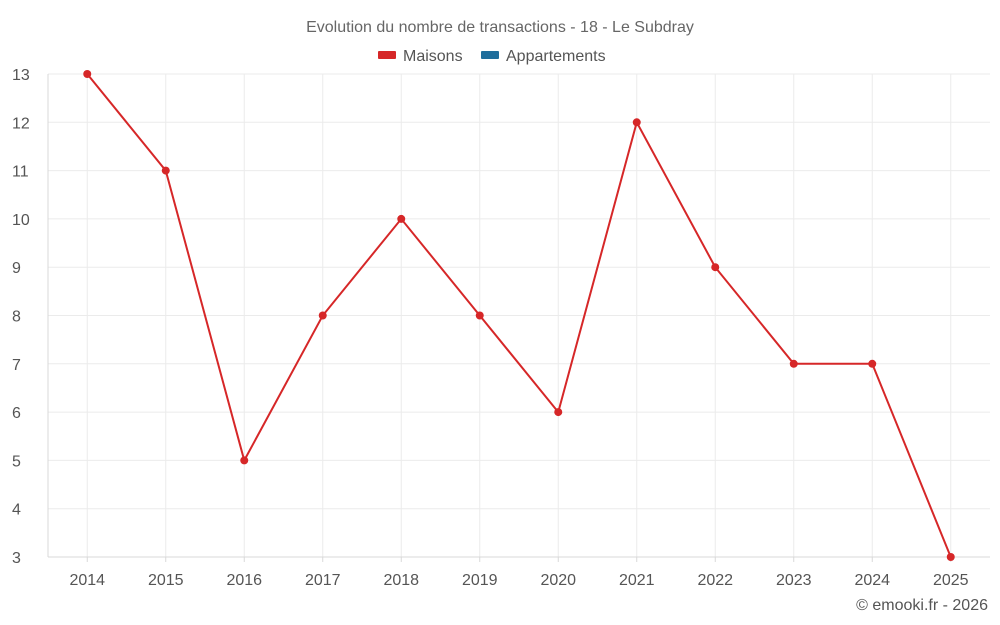 This screenshot has width=1000, height=625. What do you see at coordinates (715, 267) in the screenshot?
I see `data-point-maisons-2022` at bounding box center [715, 267].